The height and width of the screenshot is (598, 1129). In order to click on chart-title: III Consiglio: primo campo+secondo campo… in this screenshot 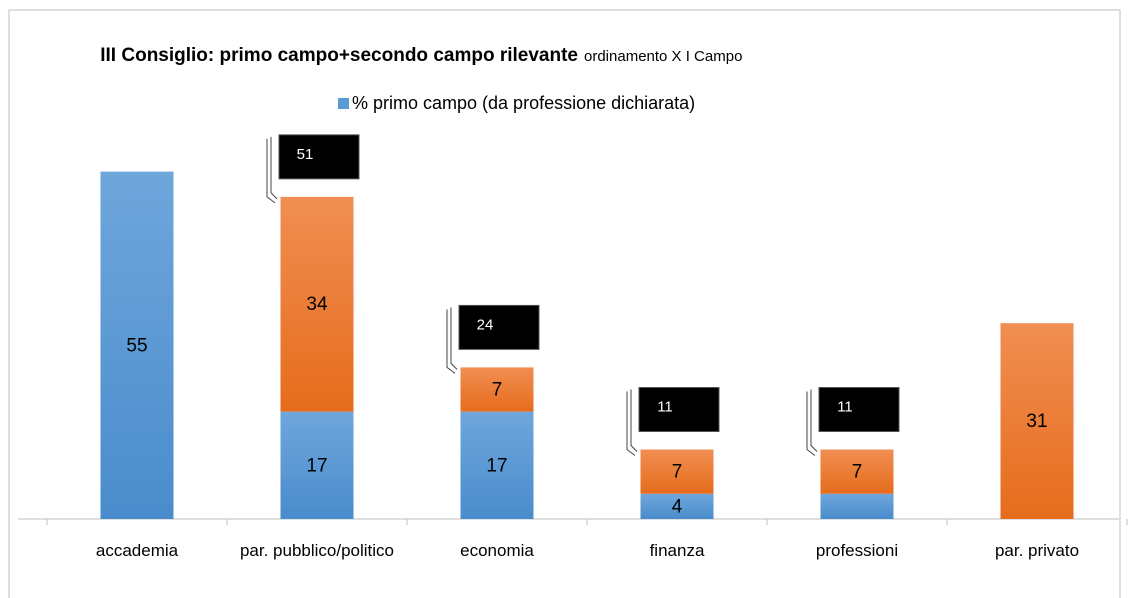, I will do `click(339, 55)`.